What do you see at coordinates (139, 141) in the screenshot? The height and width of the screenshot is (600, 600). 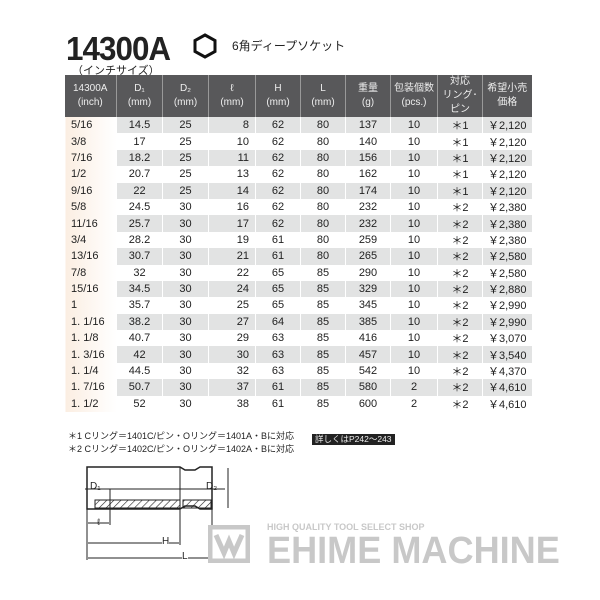 I see `table-cell: 17` at bounding box center [139, 141].